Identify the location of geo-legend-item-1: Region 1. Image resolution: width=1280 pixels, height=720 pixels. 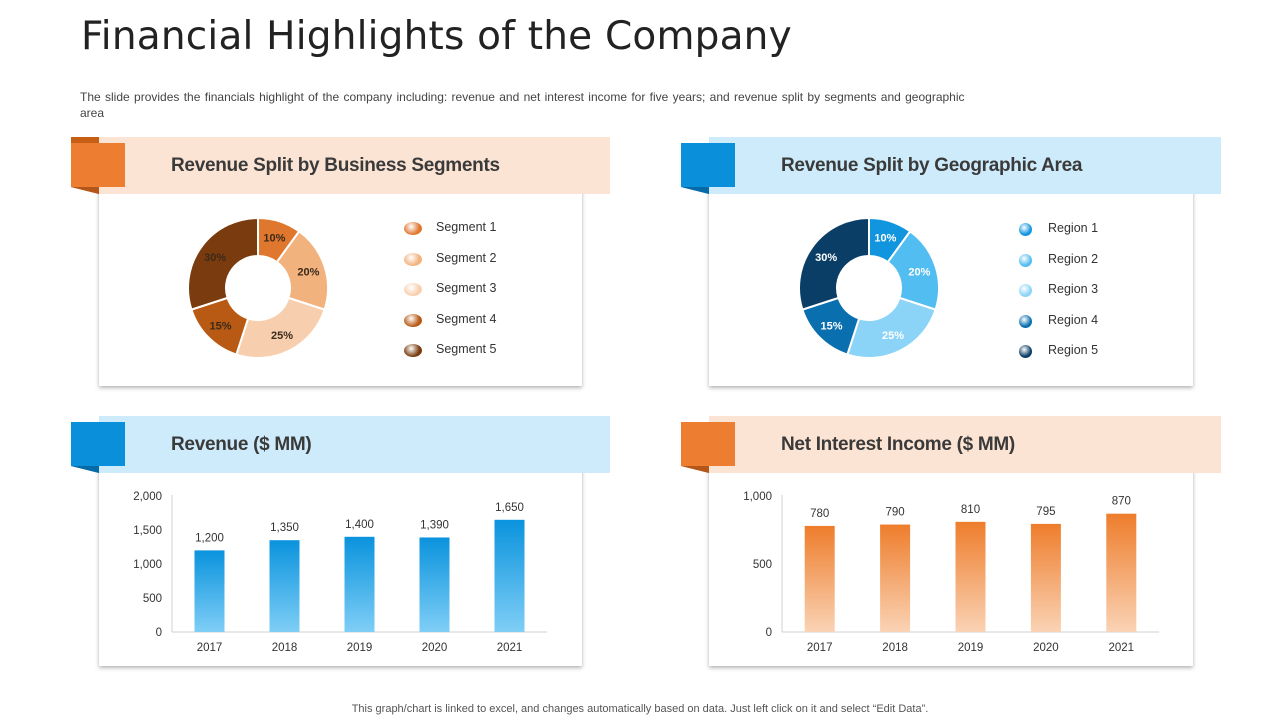
(1086, 230).